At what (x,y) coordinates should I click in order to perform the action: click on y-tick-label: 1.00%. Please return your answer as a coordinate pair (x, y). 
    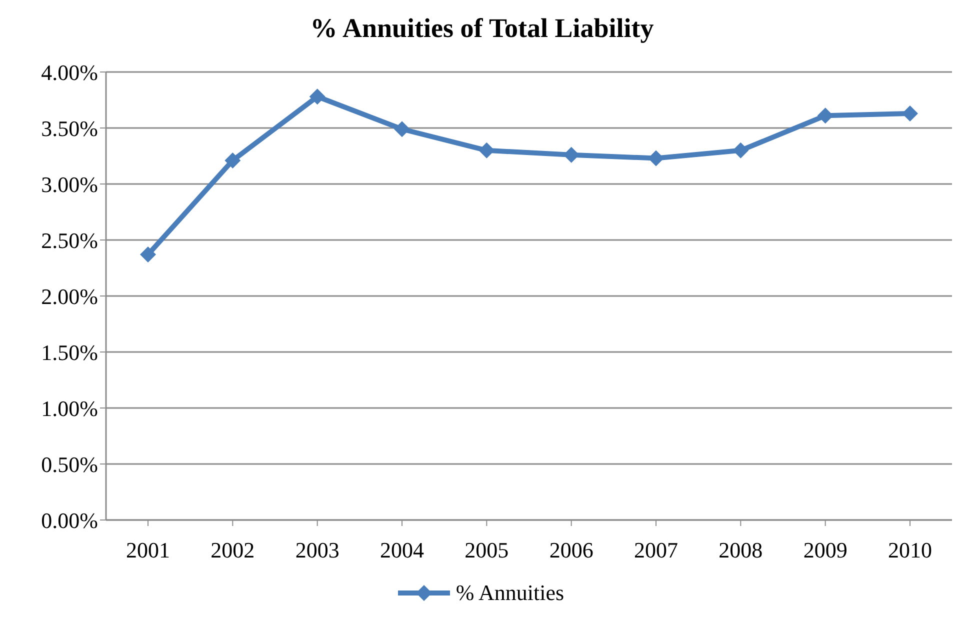
    Looking at the image, I should click on (69, 408).